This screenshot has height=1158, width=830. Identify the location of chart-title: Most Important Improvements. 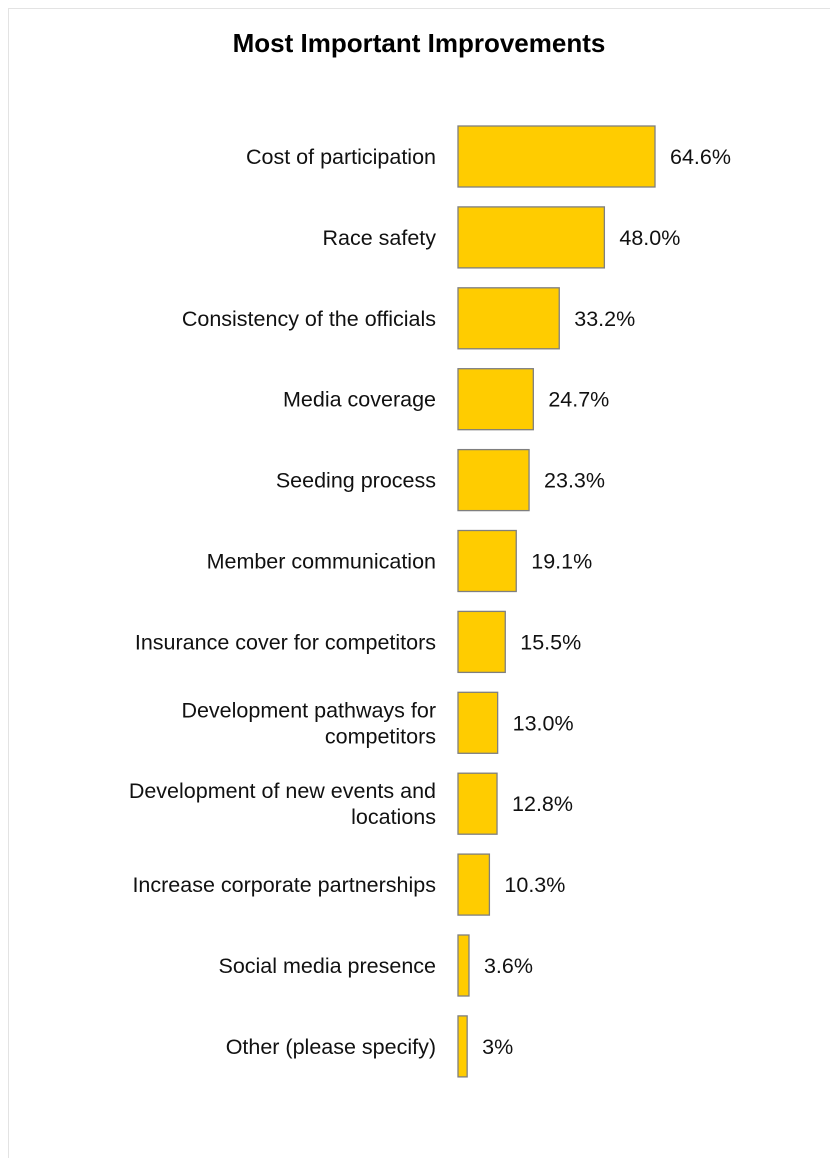
(419, 43).